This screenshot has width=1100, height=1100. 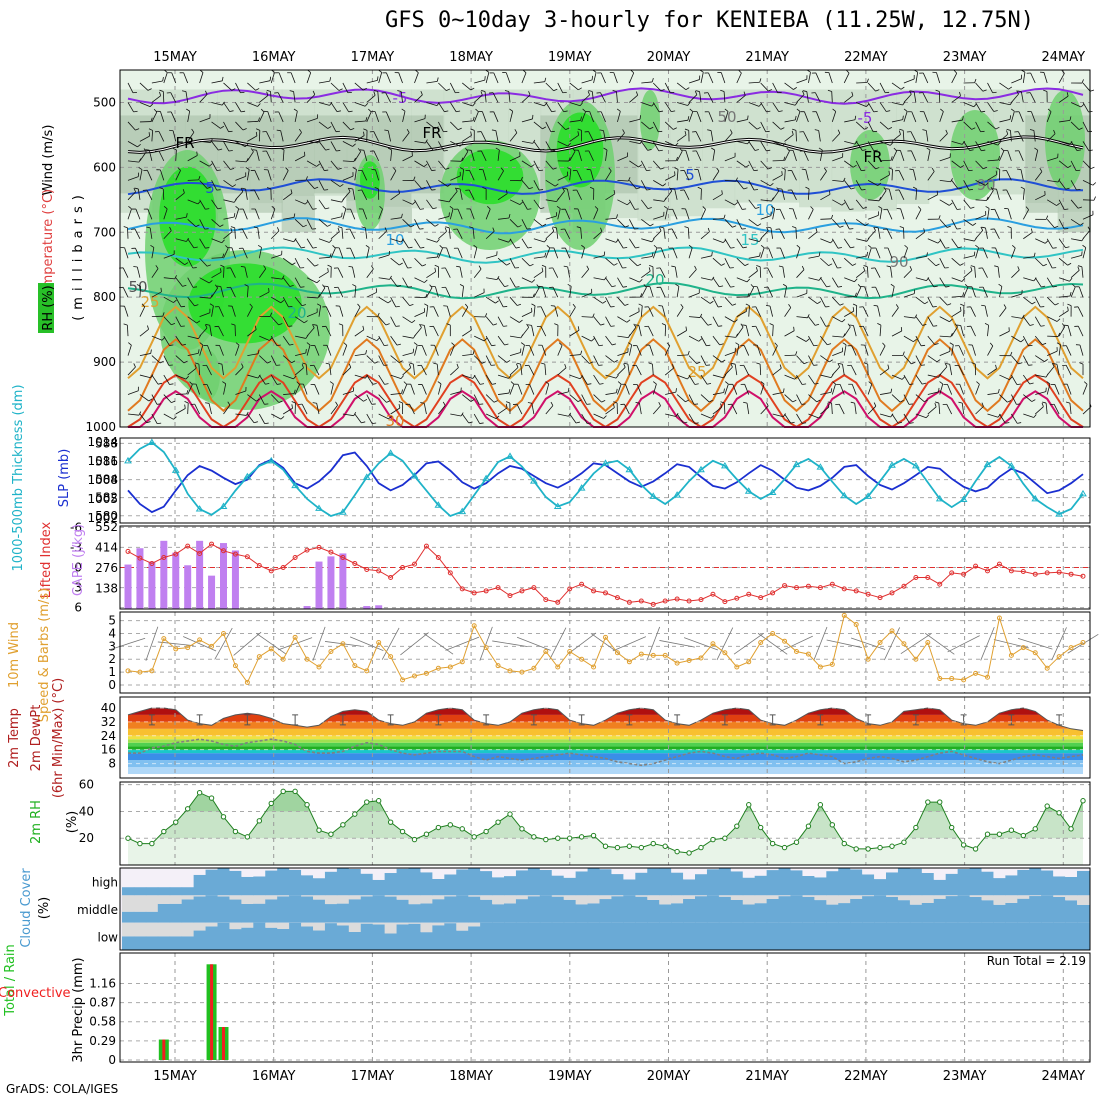 What do you see at coordinates (1065, 140) in the screenshot?
I see `rh-green-region` at bounding box center [1065, 140].